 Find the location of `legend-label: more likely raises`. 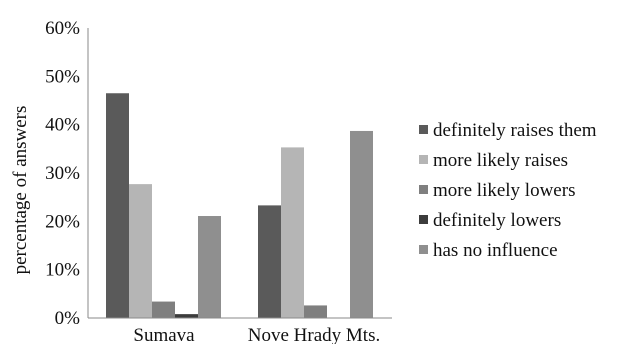

legend-label: more likely raises is located at coordinates (500, 160).